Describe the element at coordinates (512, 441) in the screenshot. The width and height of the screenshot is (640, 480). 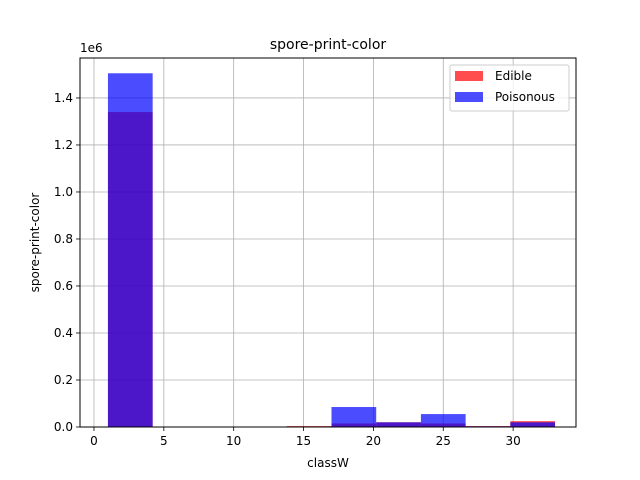
I see `x-tick-label: 30` at that location.